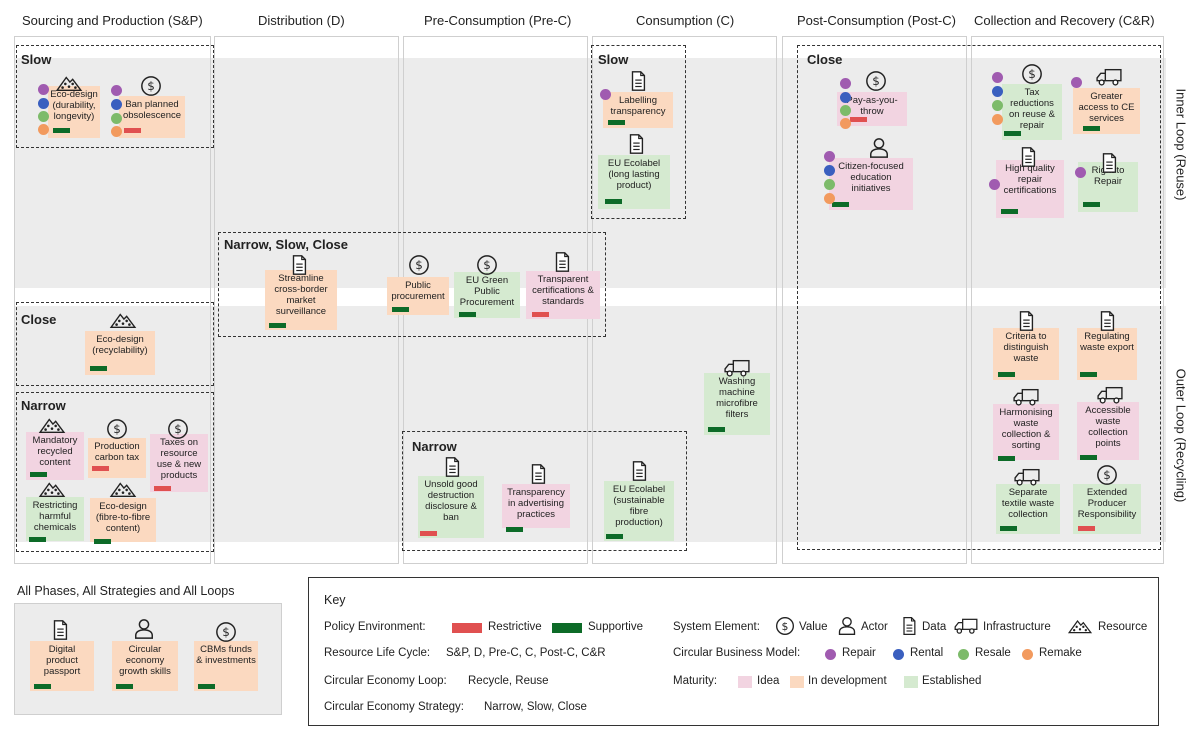  What do you see at coordinates (993, 653) in the screenshot?
I see `key-resale: Resale` at bounding box center [993, 653].